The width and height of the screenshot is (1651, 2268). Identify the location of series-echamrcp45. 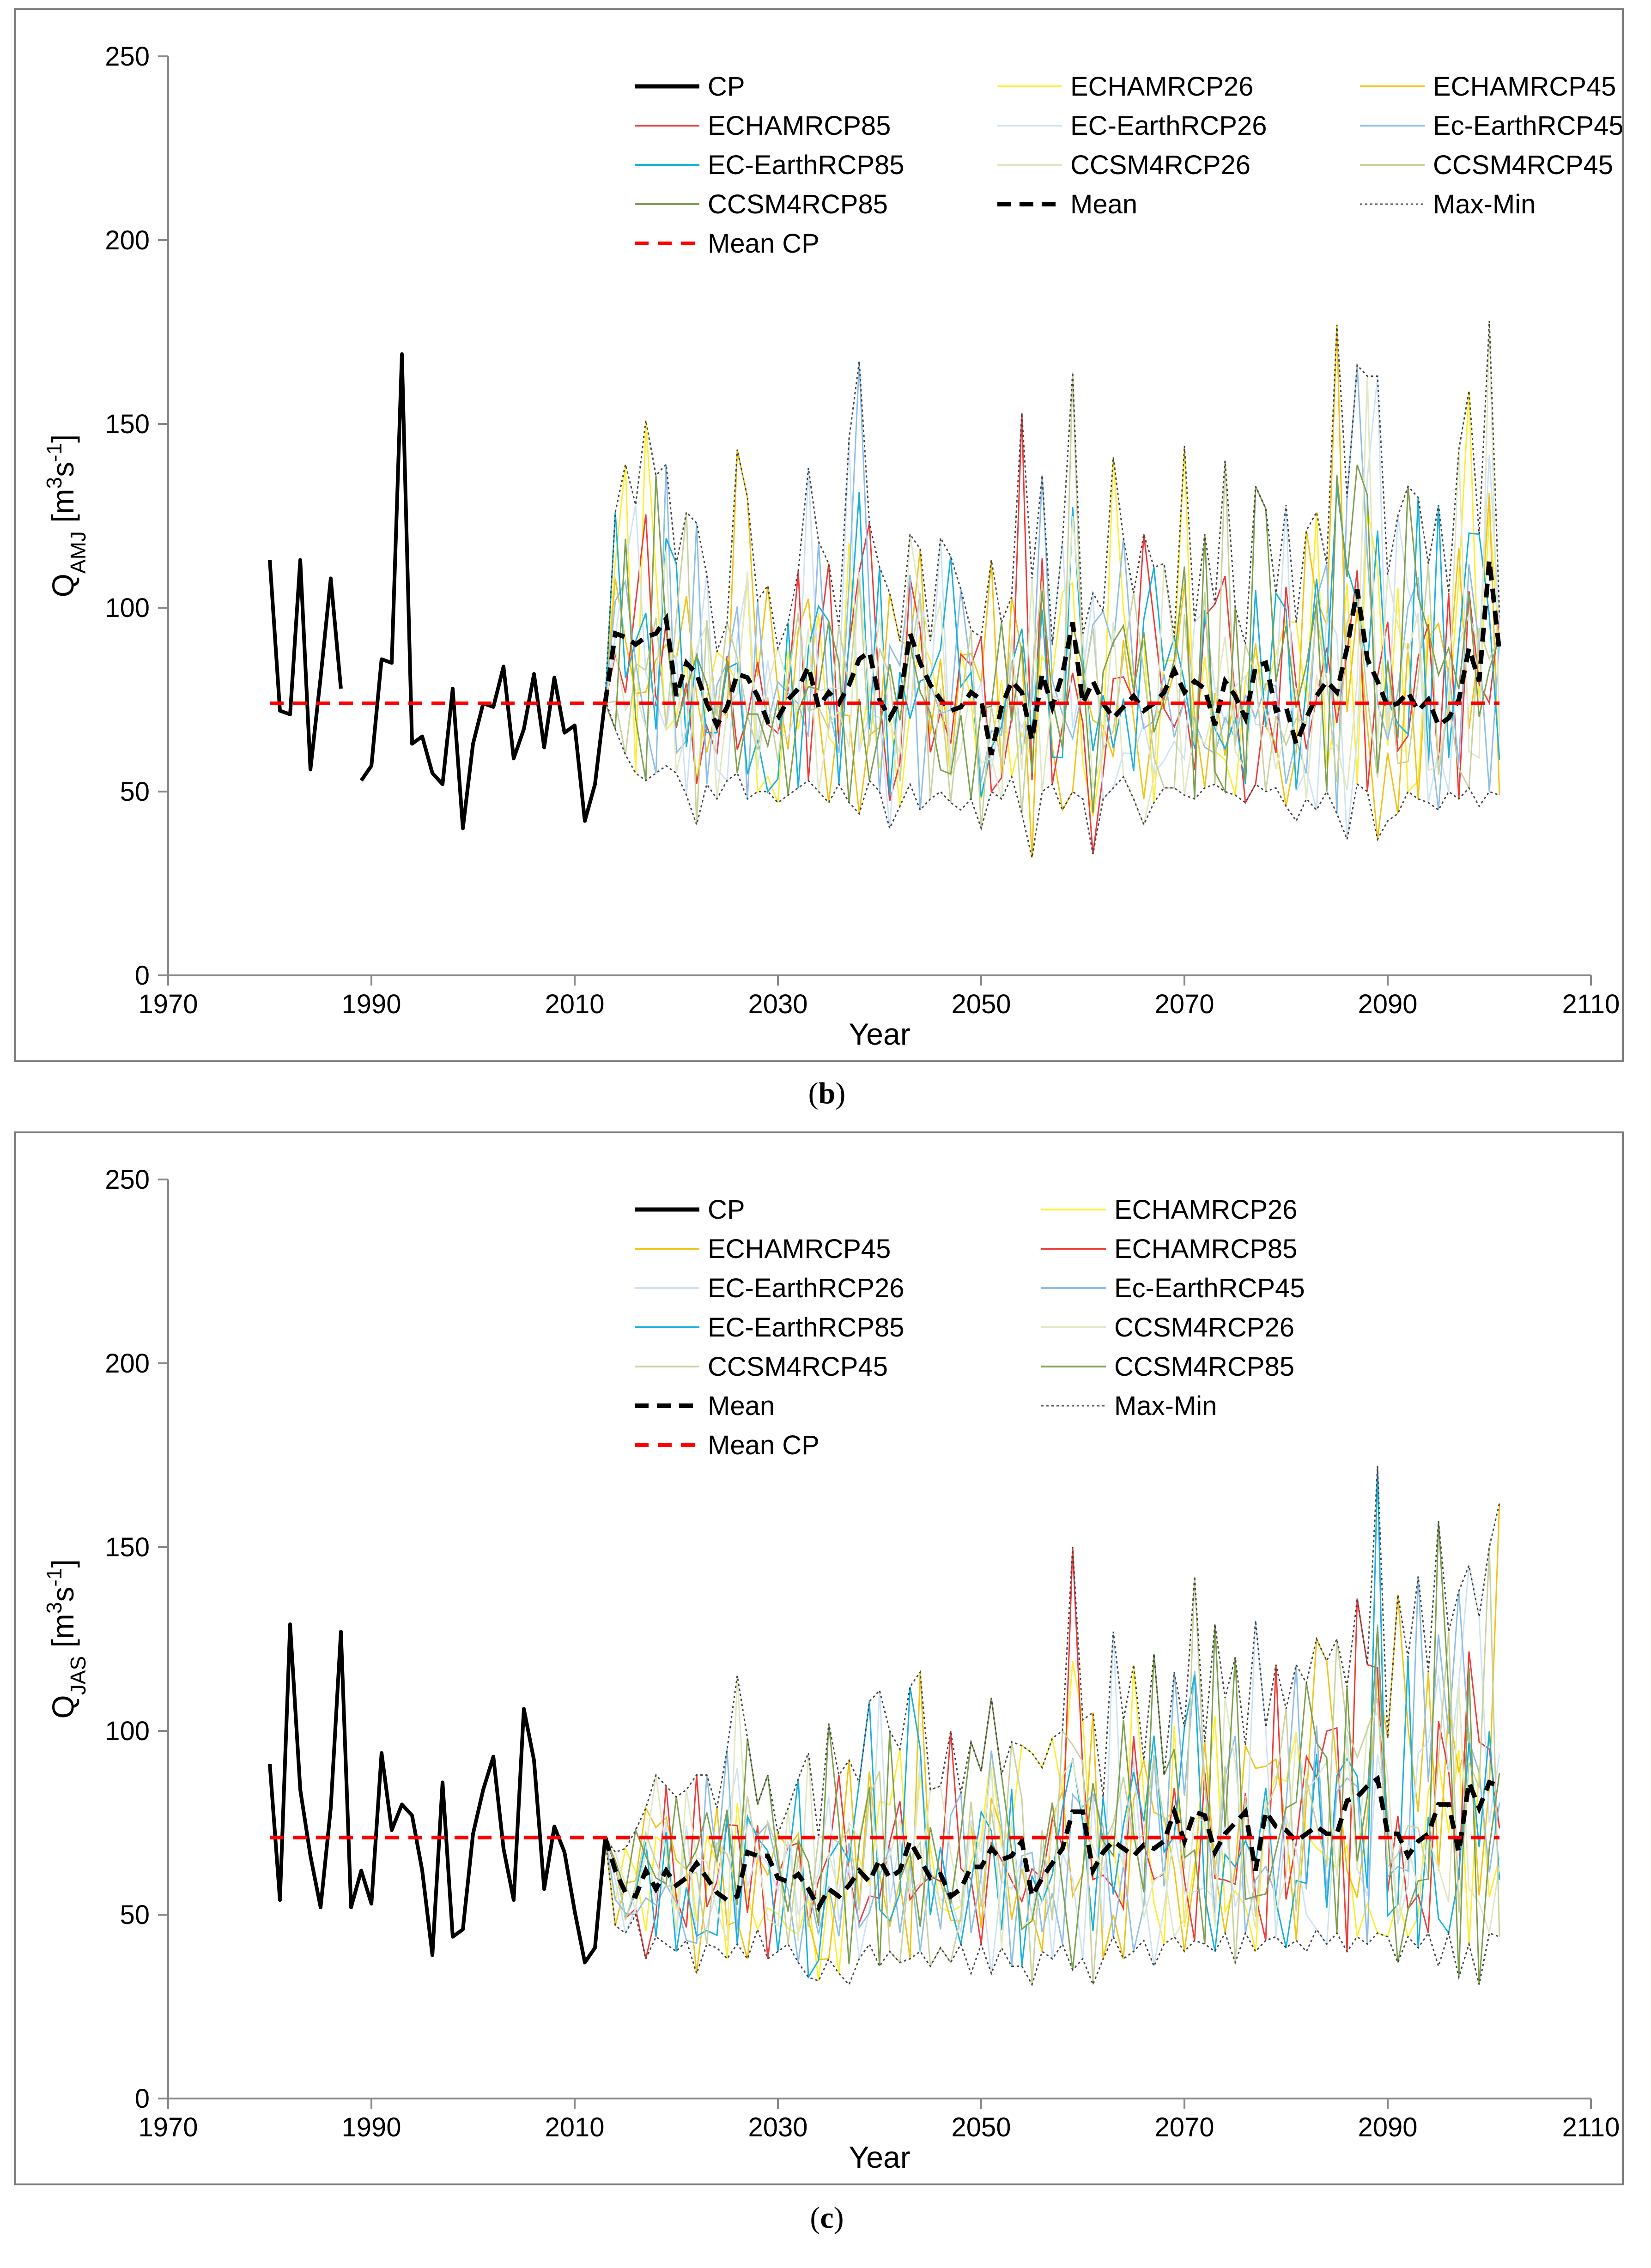
(1052, 591).